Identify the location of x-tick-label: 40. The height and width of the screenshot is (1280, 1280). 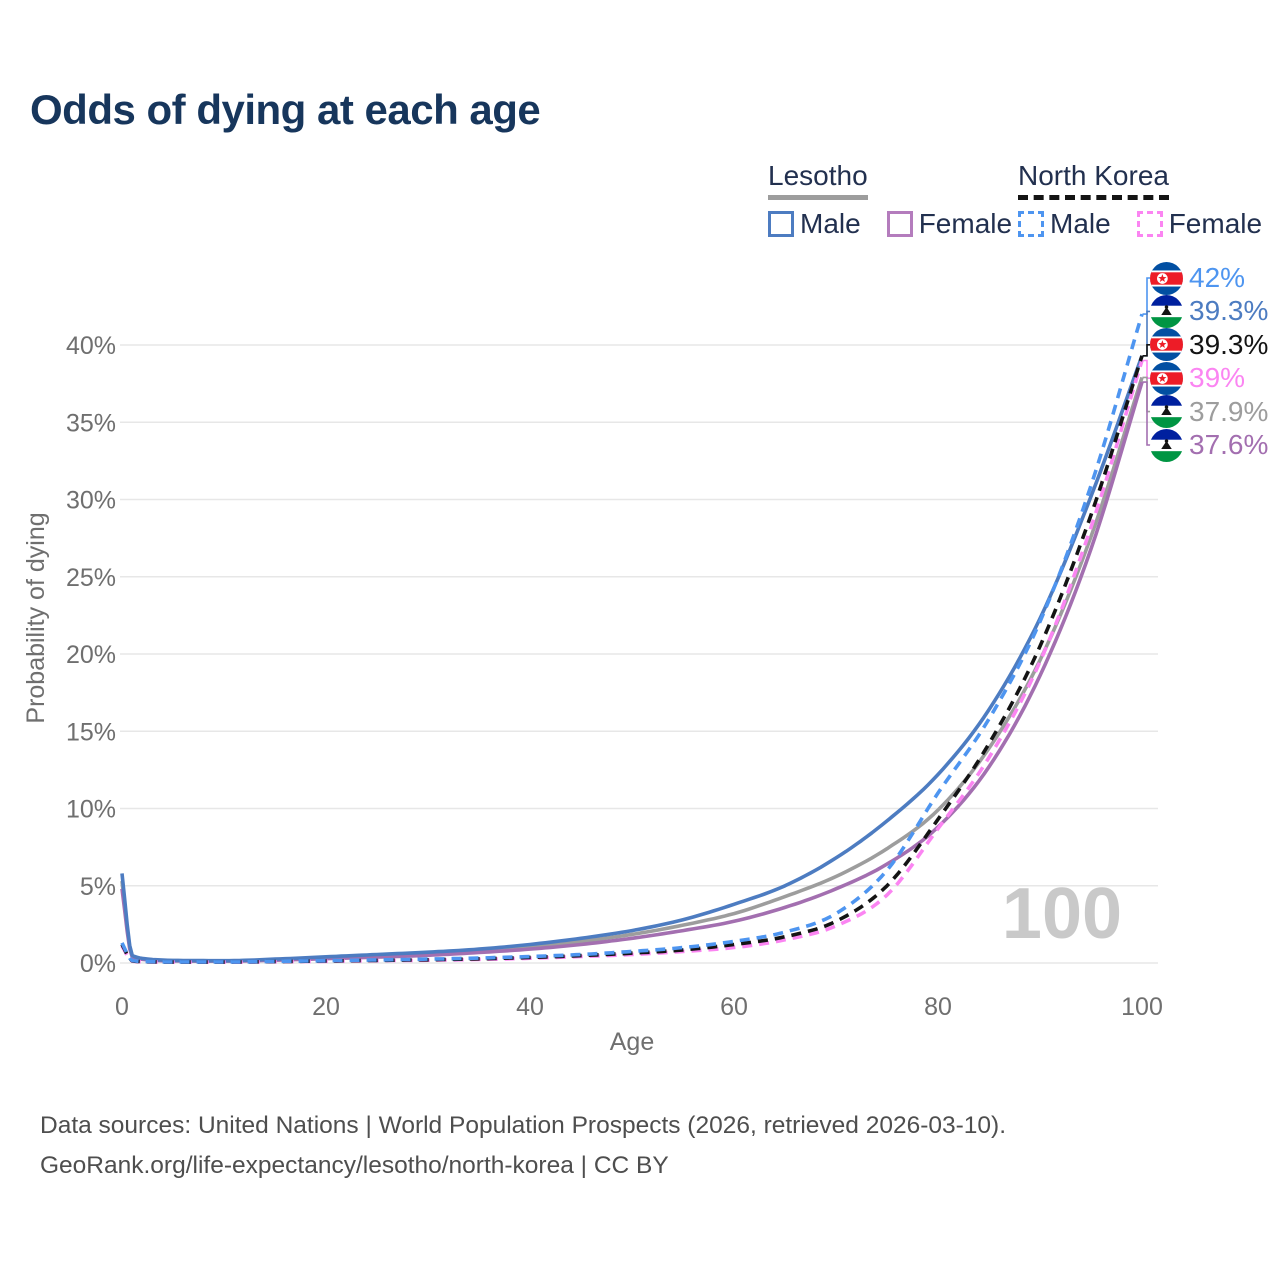
(530, 1007).